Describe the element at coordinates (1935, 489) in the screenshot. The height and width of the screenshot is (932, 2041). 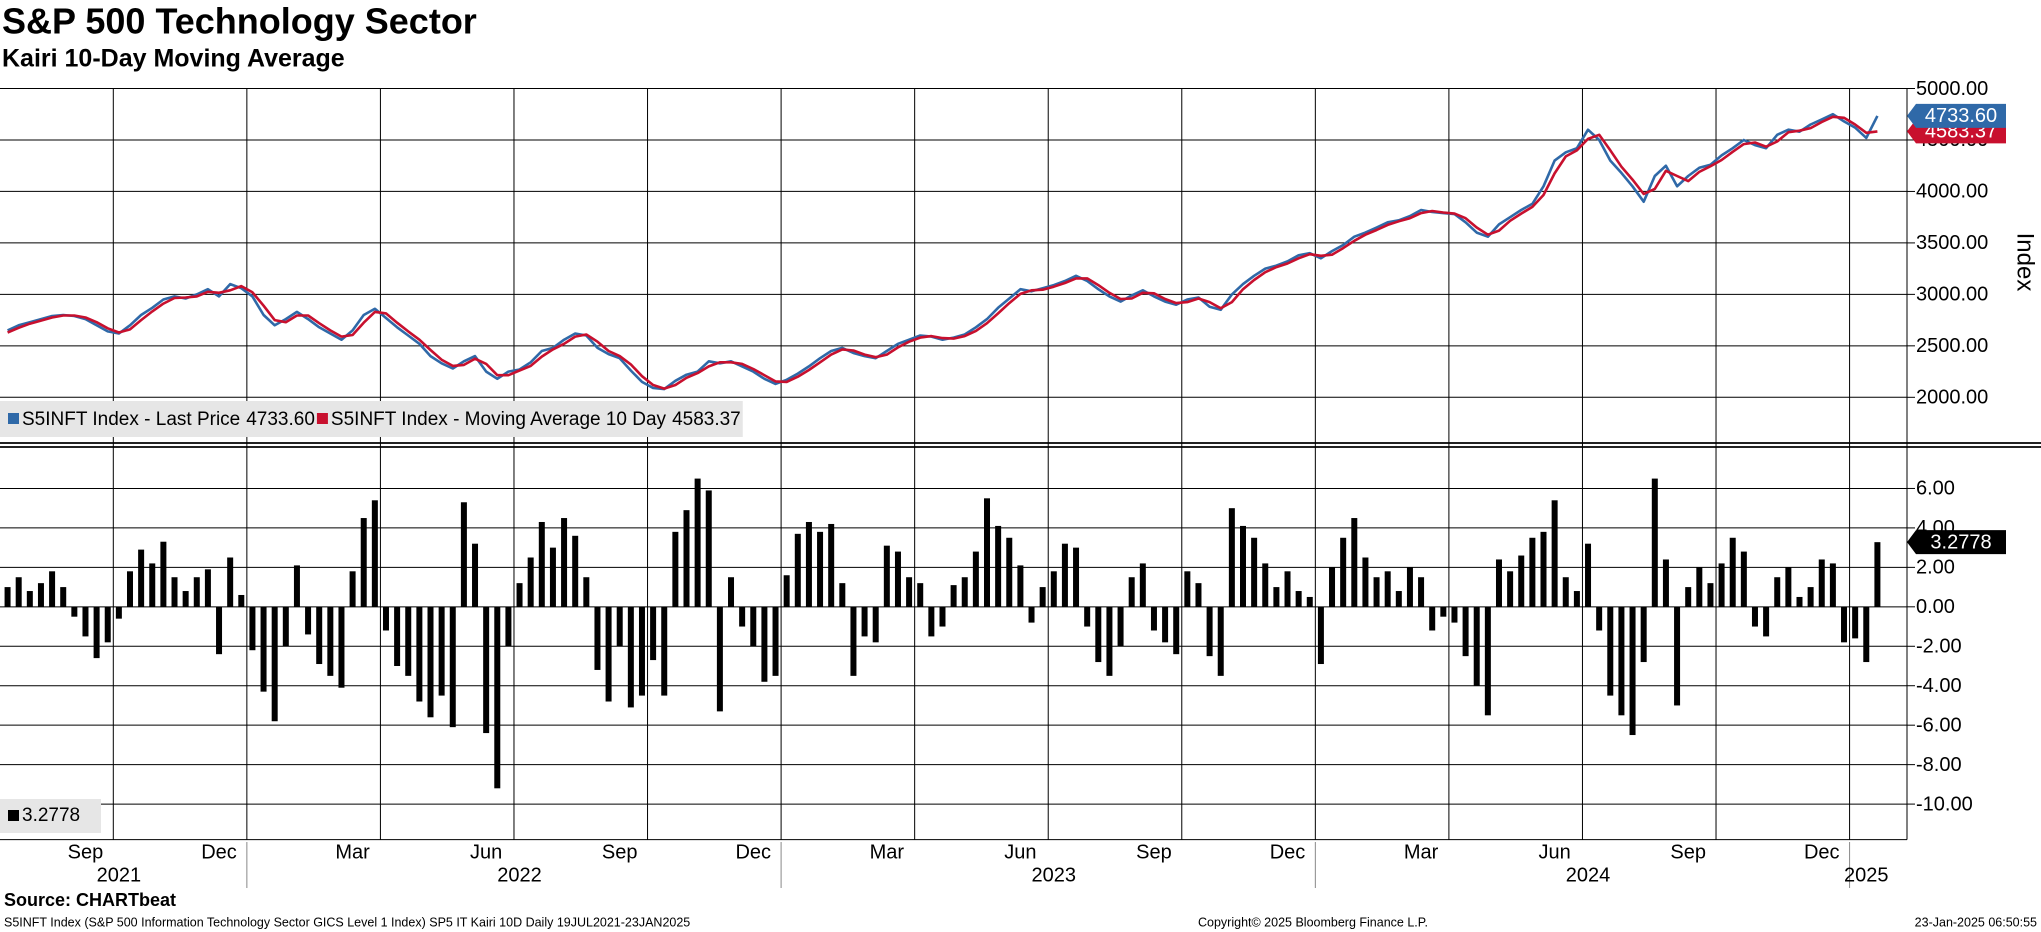
I see `y-tick-label: 6.00` at that location.